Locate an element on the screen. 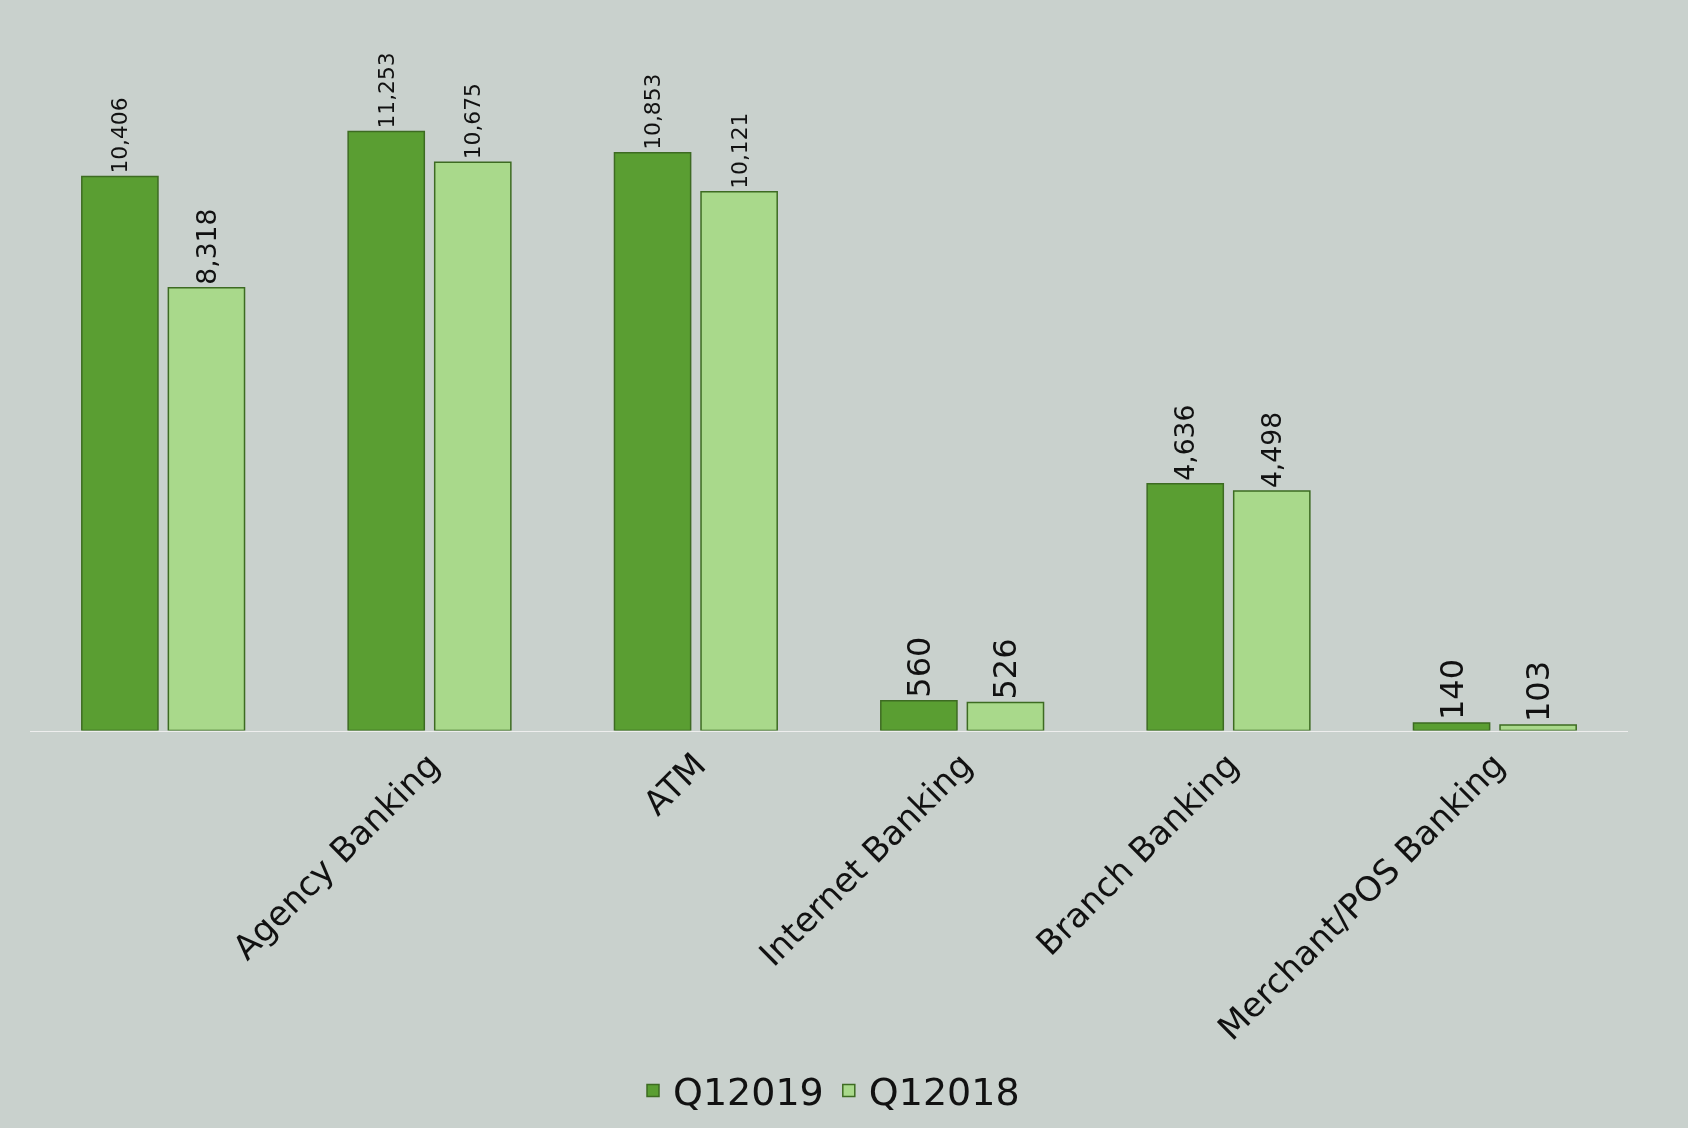  data-label: 10,121 is located at coordinates (739, 150).